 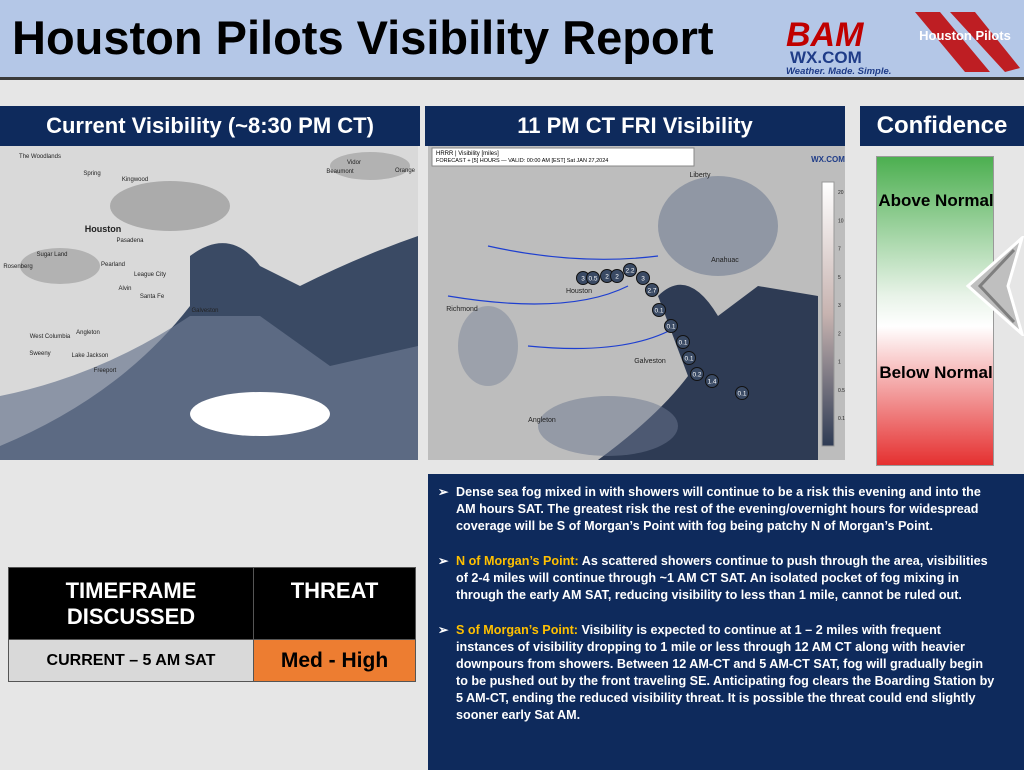 I want to click on map-label: Sugar Land, so click(x=51, y=255).